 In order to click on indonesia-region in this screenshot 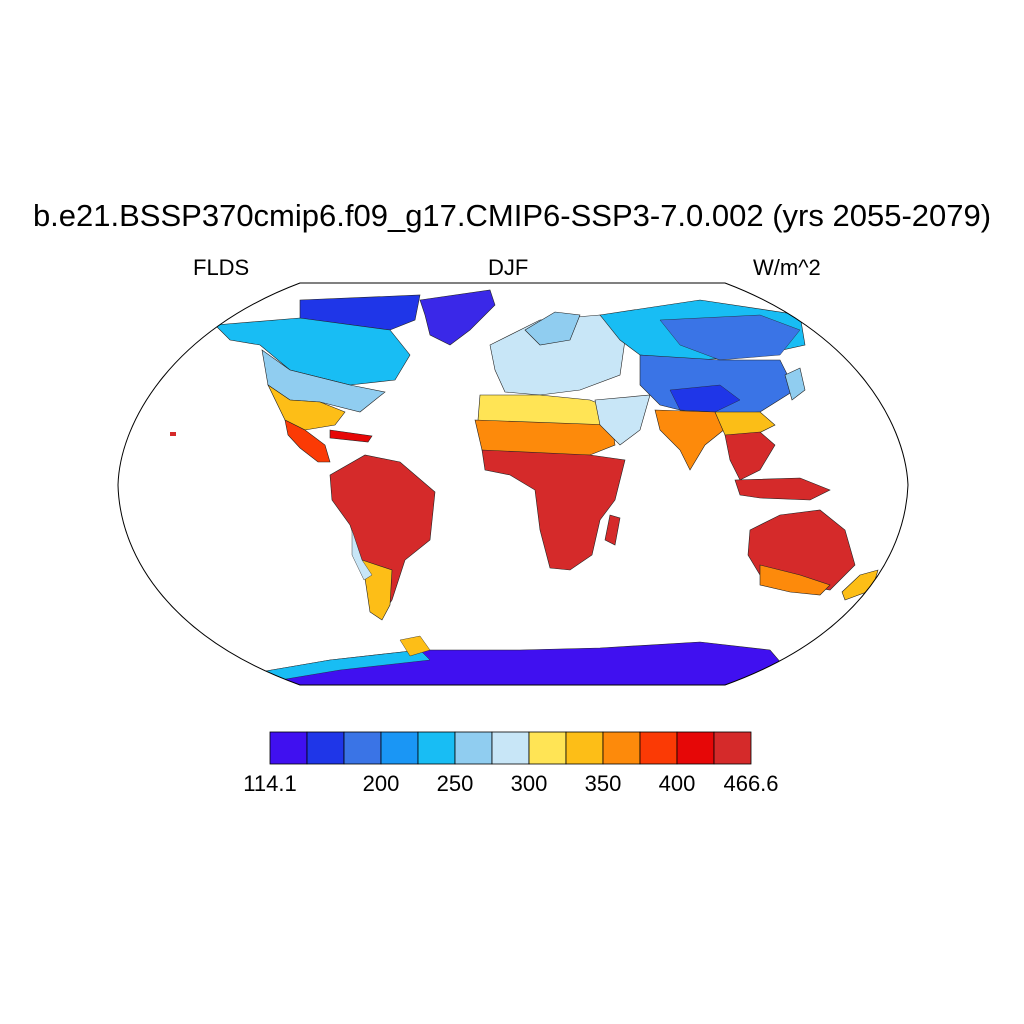, I will do `click(782, 489)`.